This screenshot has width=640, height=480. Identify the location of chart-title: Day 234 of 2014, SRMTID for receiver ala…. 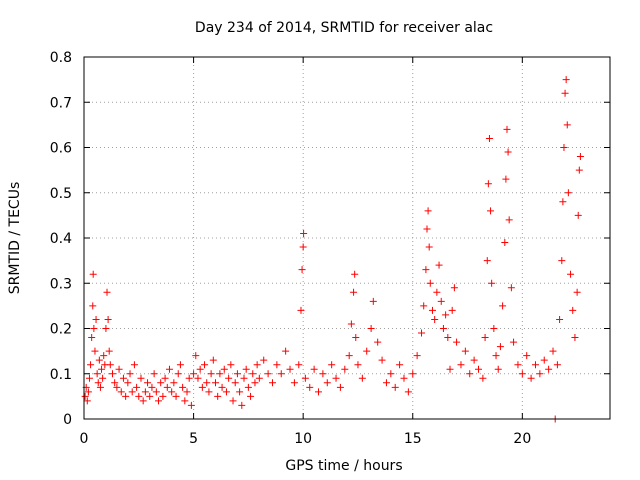
(344, 28).